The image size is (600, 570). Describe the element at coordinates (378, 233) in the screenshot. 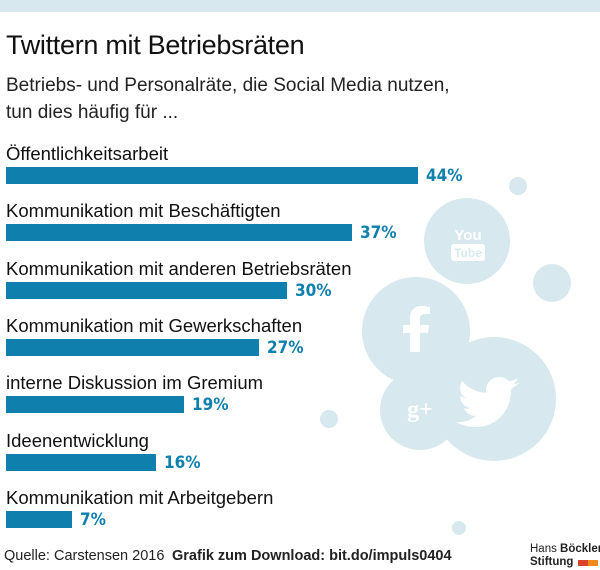

I see `value-label: 37%` at that location.